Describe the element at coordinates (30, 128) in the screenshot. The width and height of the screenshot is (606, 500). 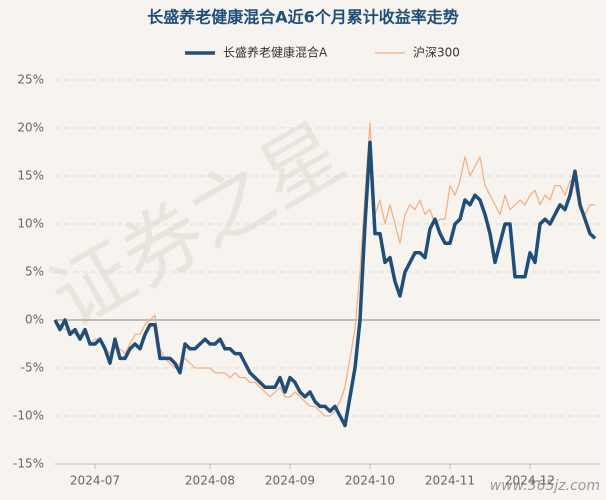
I see `y-tick-label: 20%` at that location.